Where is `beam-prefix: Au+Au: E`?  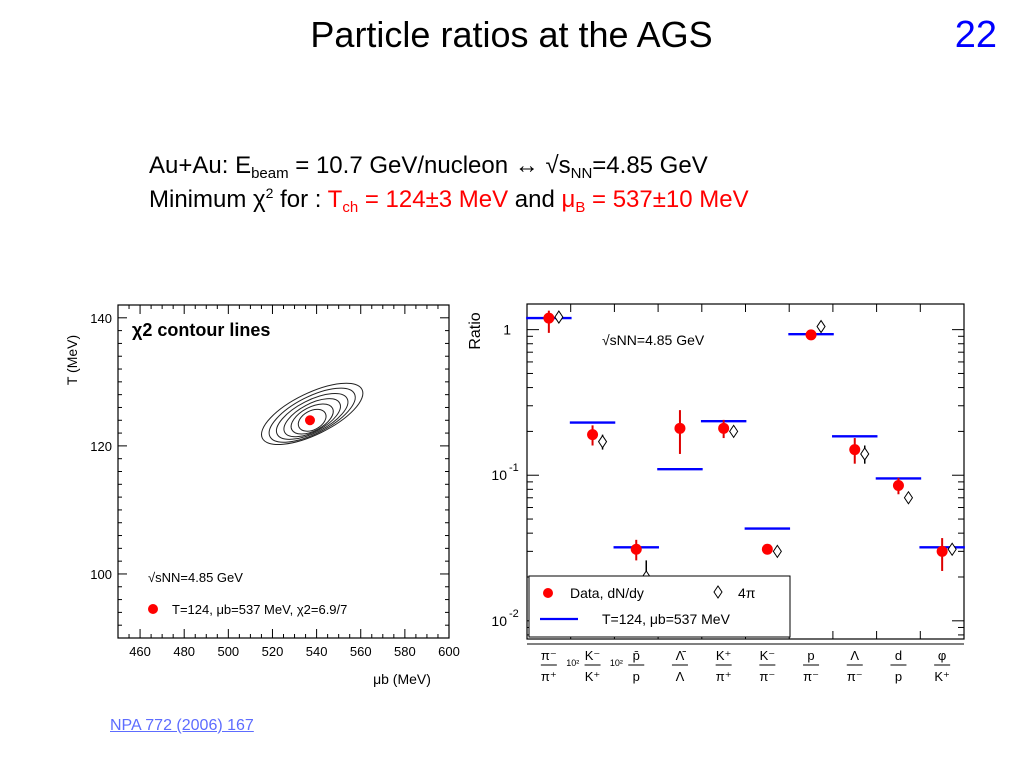
beam-prefix: Au+Au: E is located at coordinates (200, 165).